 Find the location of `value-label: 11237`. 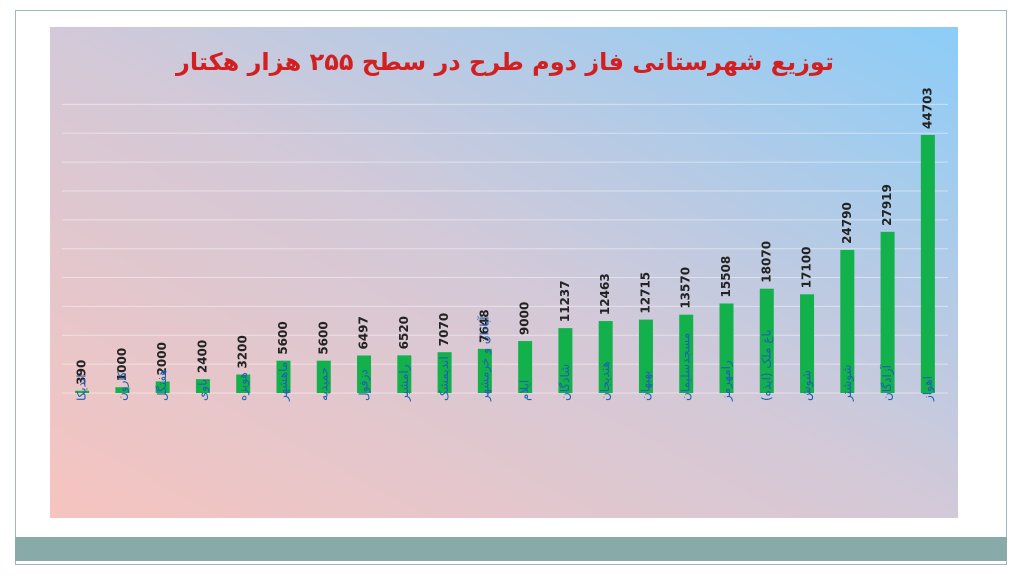

value-label: 11237 is located at coordinates (565, 301).